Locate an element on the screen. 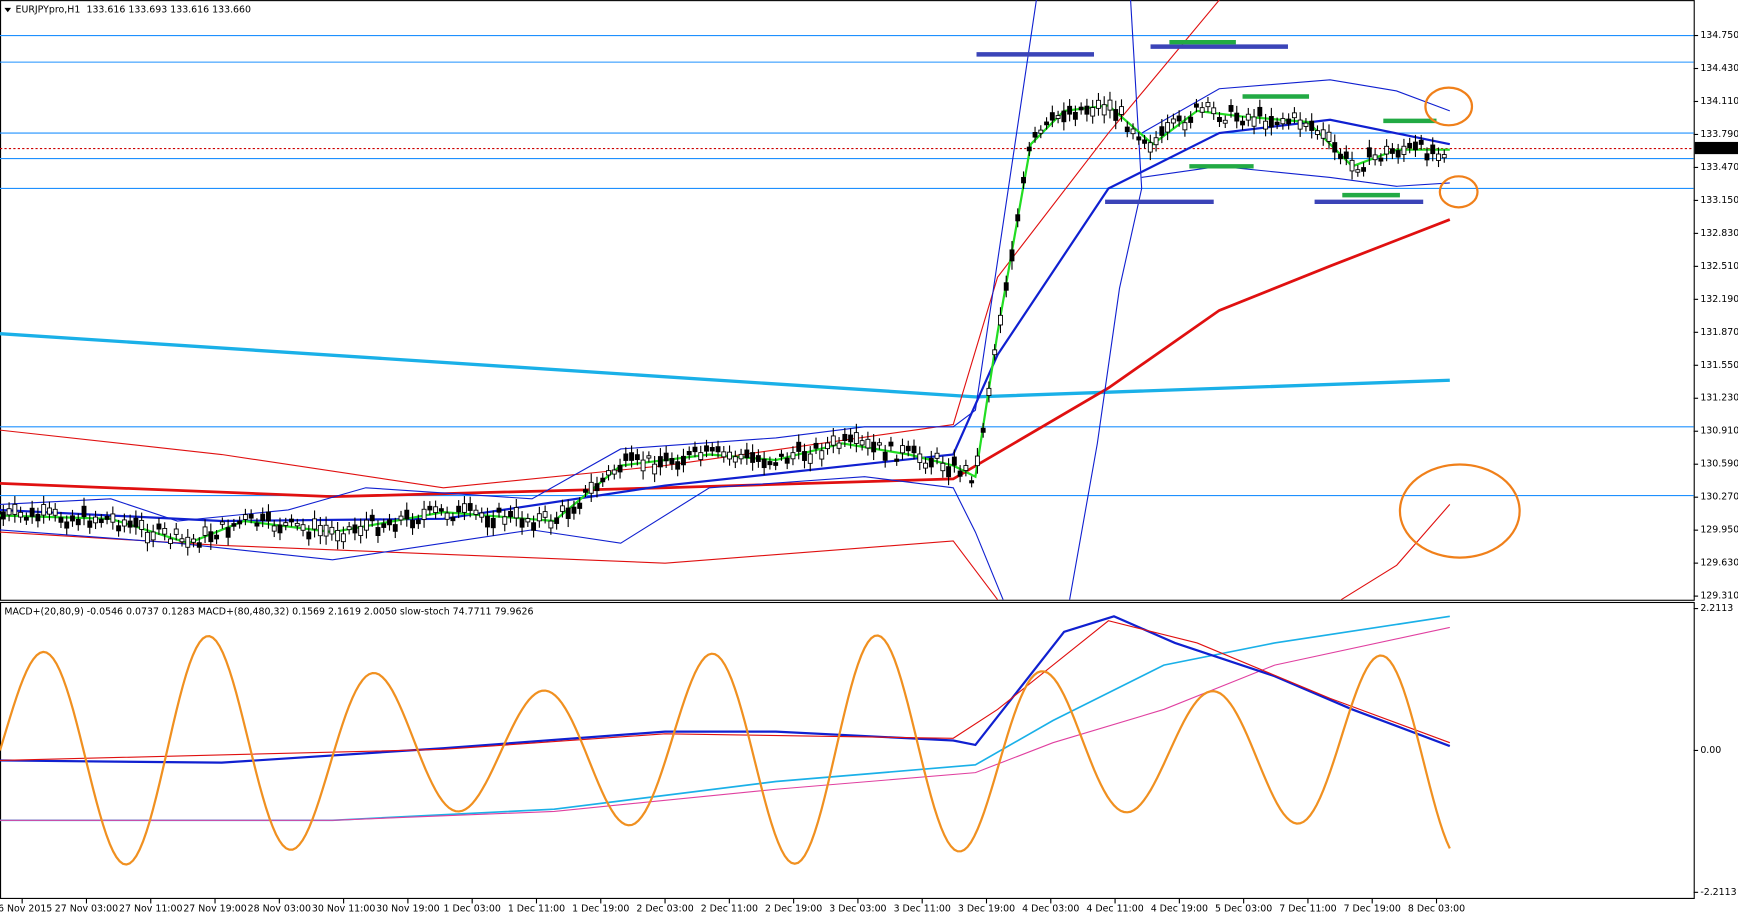 The width and height of the screenshot is (1738, 919). menu-arrow is located at coordinates (8, 10).